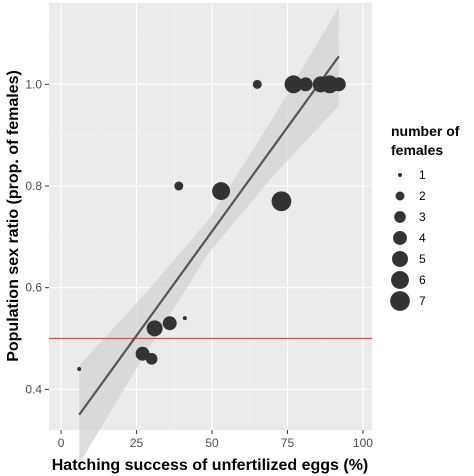  I want to click on x-tick-label: 75, so click(288, 443).